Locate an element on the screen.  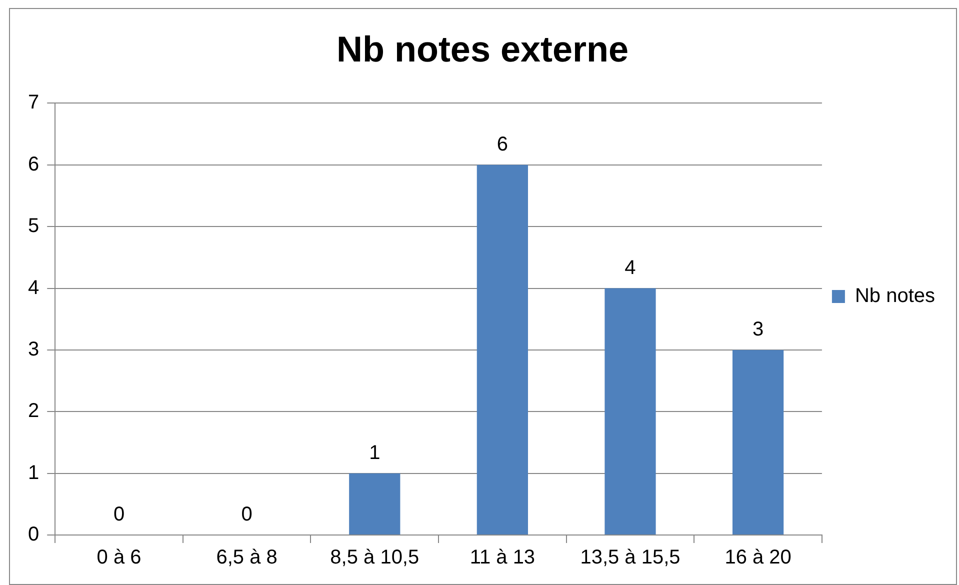
legend-label: Nb notes is located at coordinates (895, 296).